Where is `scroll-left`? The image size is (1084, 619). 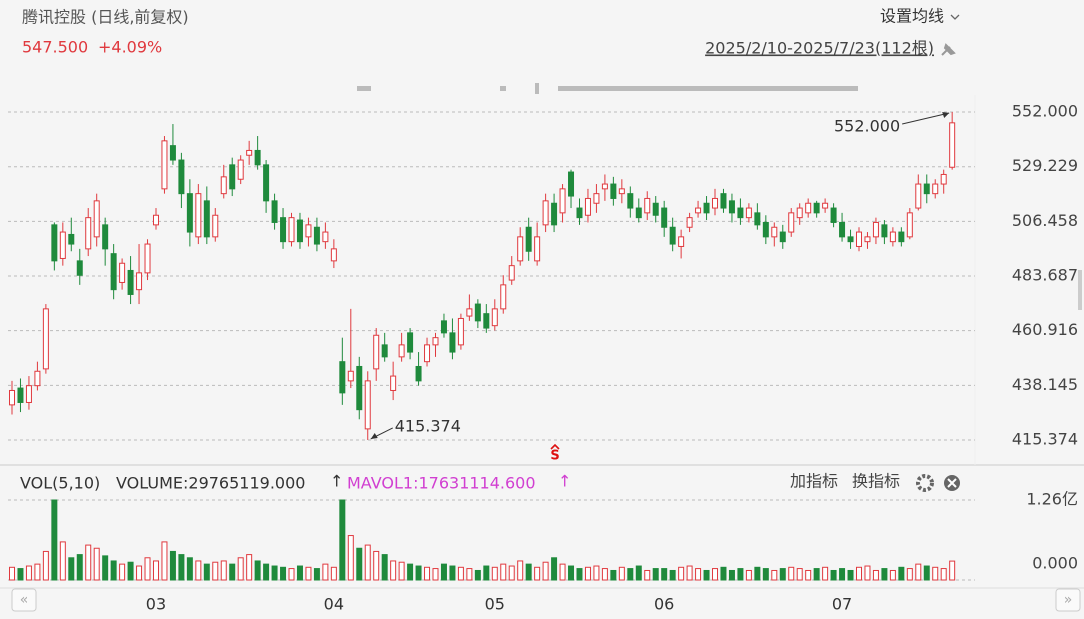 scroll-left is located at coordinates (24, 600).